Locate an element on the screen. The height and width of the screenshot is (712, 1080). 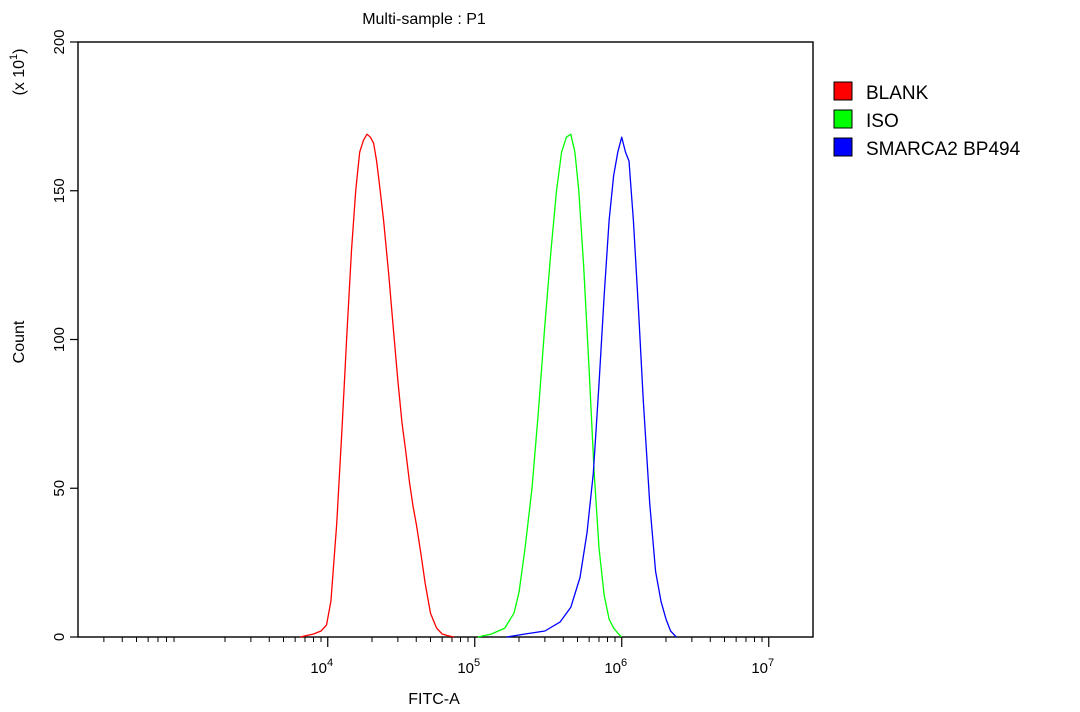
y-tick-label: 50 is located at coordinates (59, 488).